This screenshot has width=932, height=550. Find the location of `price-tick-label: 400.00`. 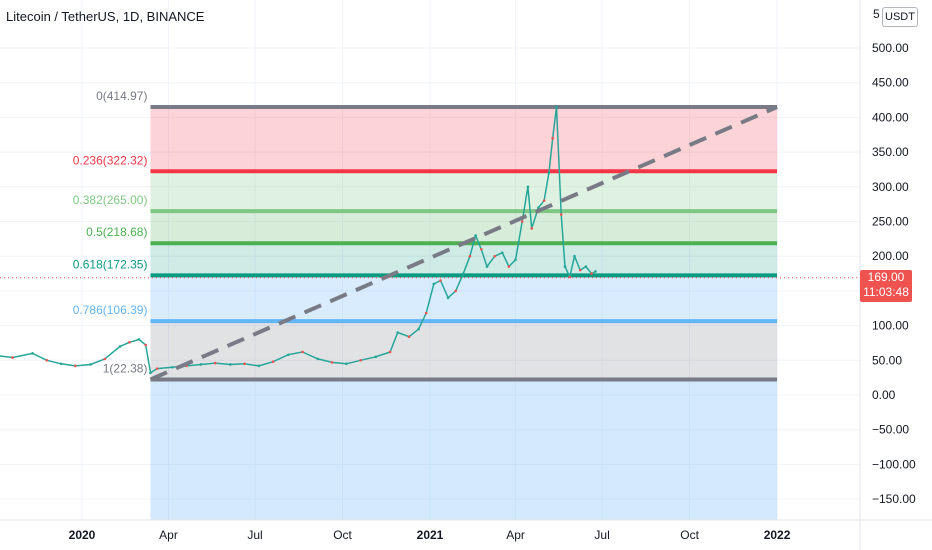

price-tick-label: 400.00 is located at coordinates (890, 117).